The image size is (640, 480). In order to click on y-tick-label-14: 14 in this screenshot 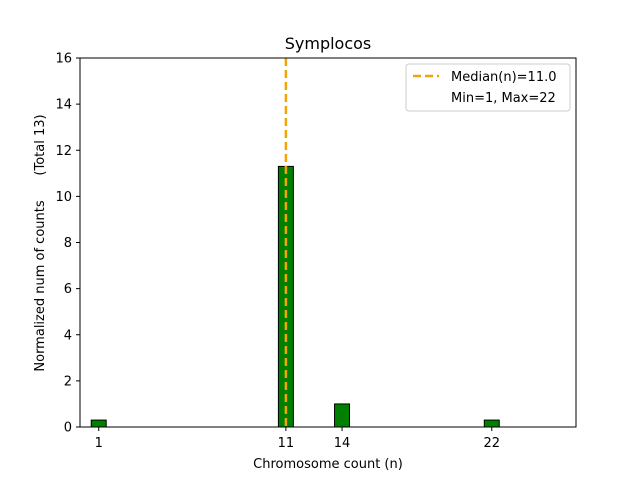, I will do `click(63, 105)`.